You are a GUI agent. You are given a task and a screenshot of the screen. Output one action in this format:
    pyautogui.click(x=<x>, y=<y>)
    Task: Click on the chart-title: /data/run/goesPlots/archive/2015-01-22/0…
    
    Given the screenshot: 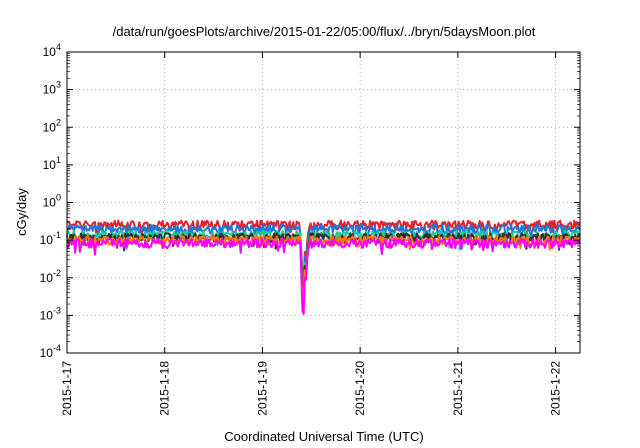 What is the action you would take?
    pyautogui.click(x=324, y=31)
    